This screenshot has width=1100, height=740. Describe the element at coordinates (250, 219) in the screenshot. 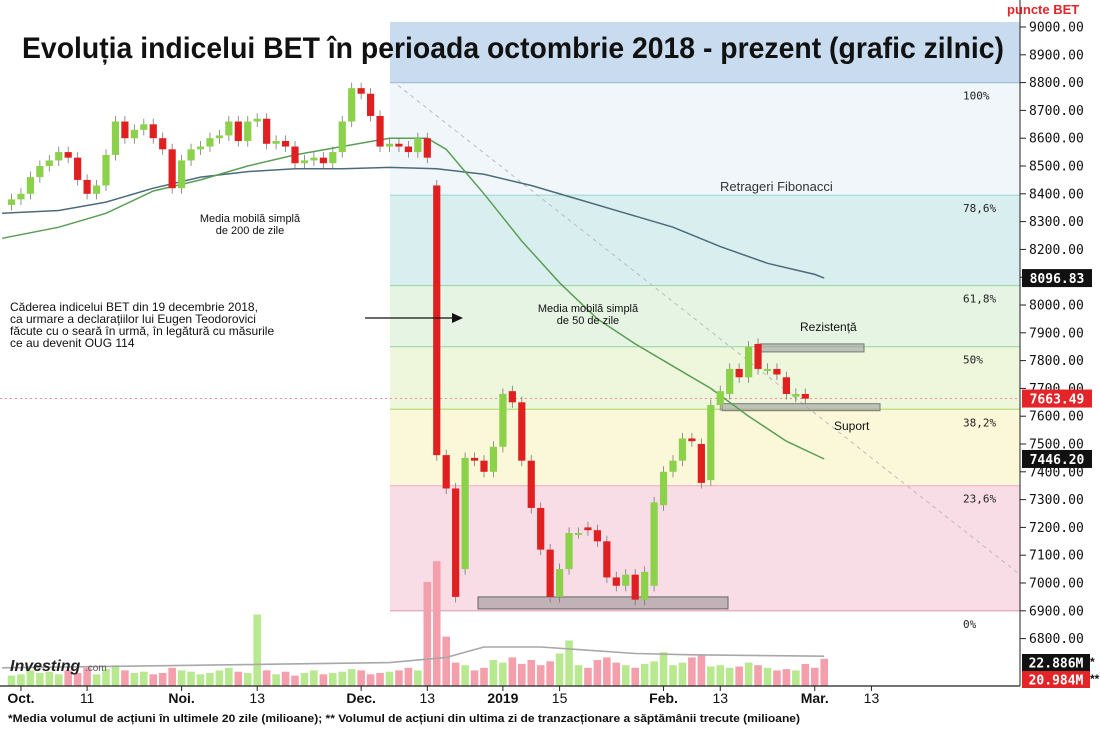

I see `ma200-annotation: Media mobilă simplă` at that location.